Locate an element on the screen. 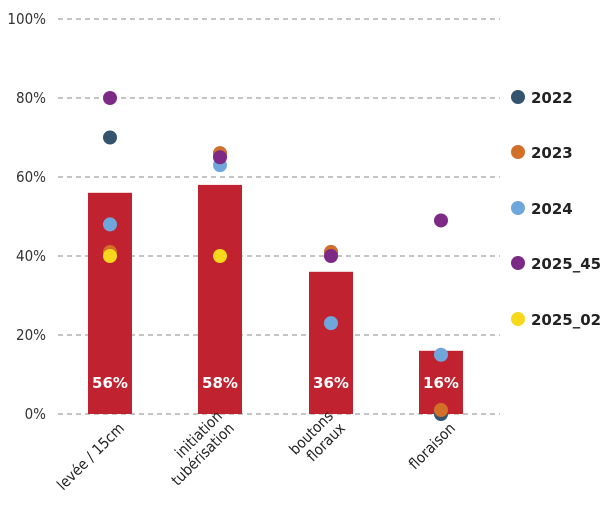 Image resolution: width=600 pixels, height=514 pixels. x-tick-label-line: floraison is located at coordinates (432, 446).